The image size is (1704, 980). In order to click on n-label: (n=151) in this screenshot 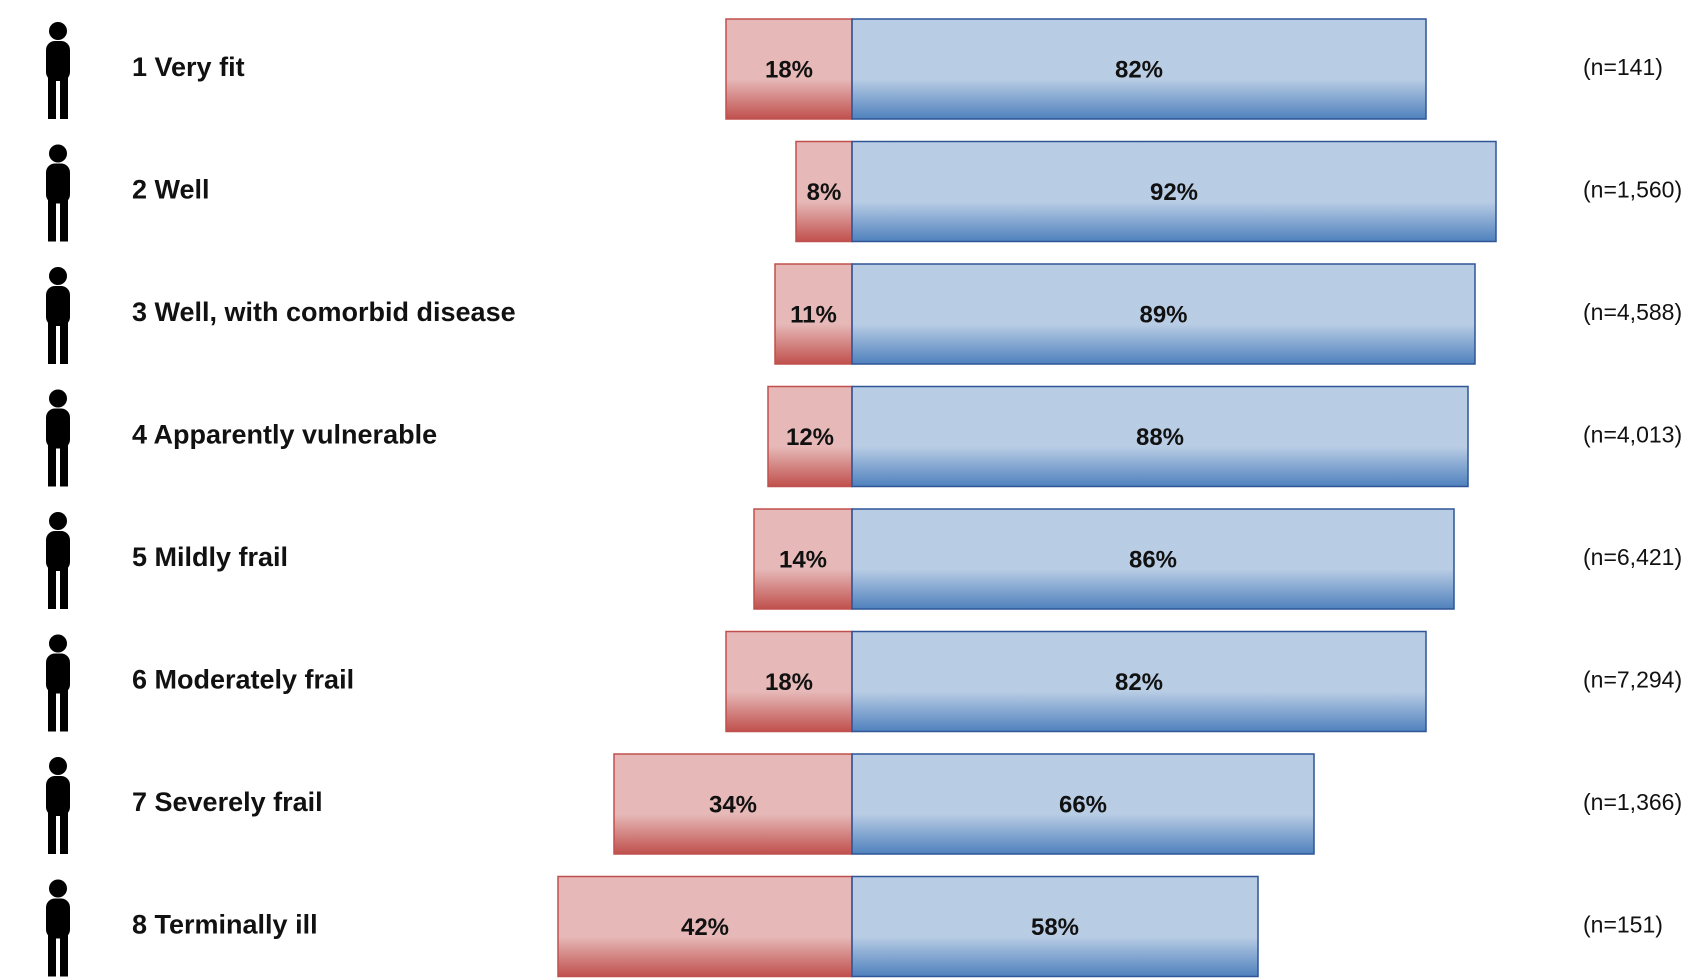, I will do `click(1623, 925)`.